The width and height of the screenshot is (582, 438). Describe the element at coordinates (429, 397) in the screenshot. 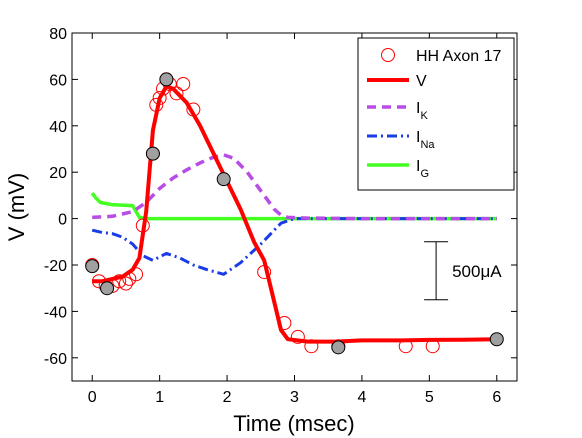

I see `x-tick-label: 5` at that location.